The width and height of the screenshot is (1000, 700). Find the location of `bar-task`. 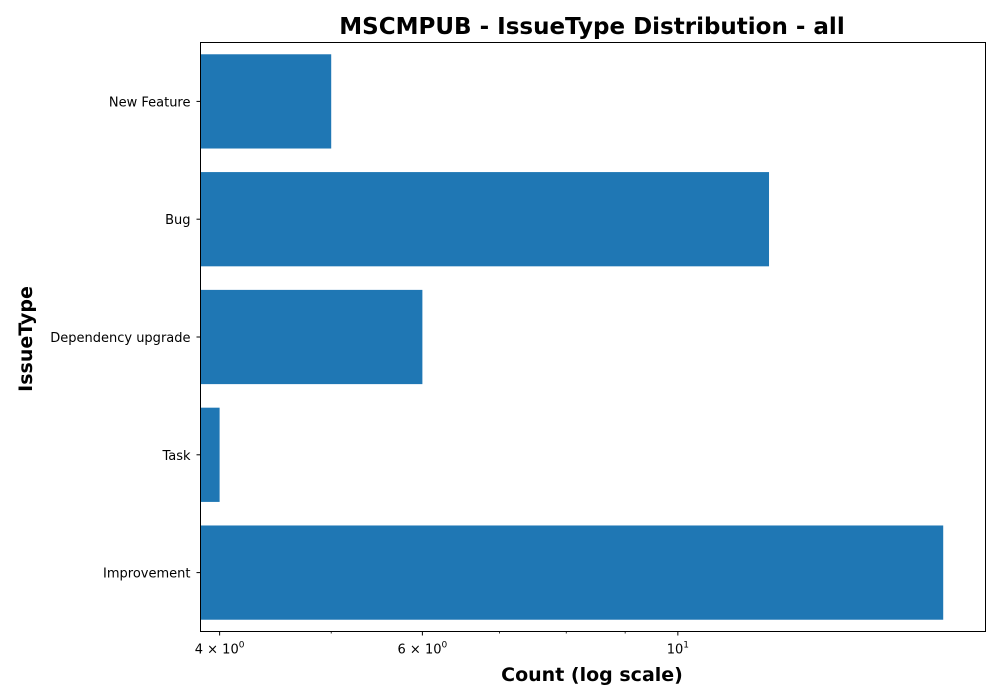

bar-task is located at coordinates (210, 454).